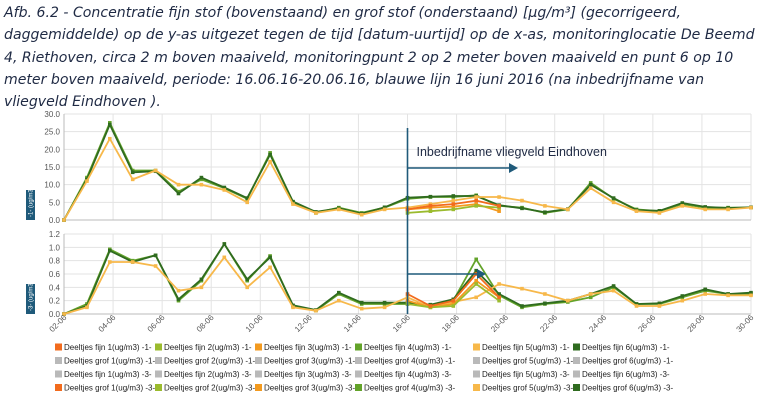  What do you see at coordinates (527, 388) in the screenshot?
I see `legend-item: Deeltjes grof 5(ug/m3) -3-` at bounding box center [527, 388].